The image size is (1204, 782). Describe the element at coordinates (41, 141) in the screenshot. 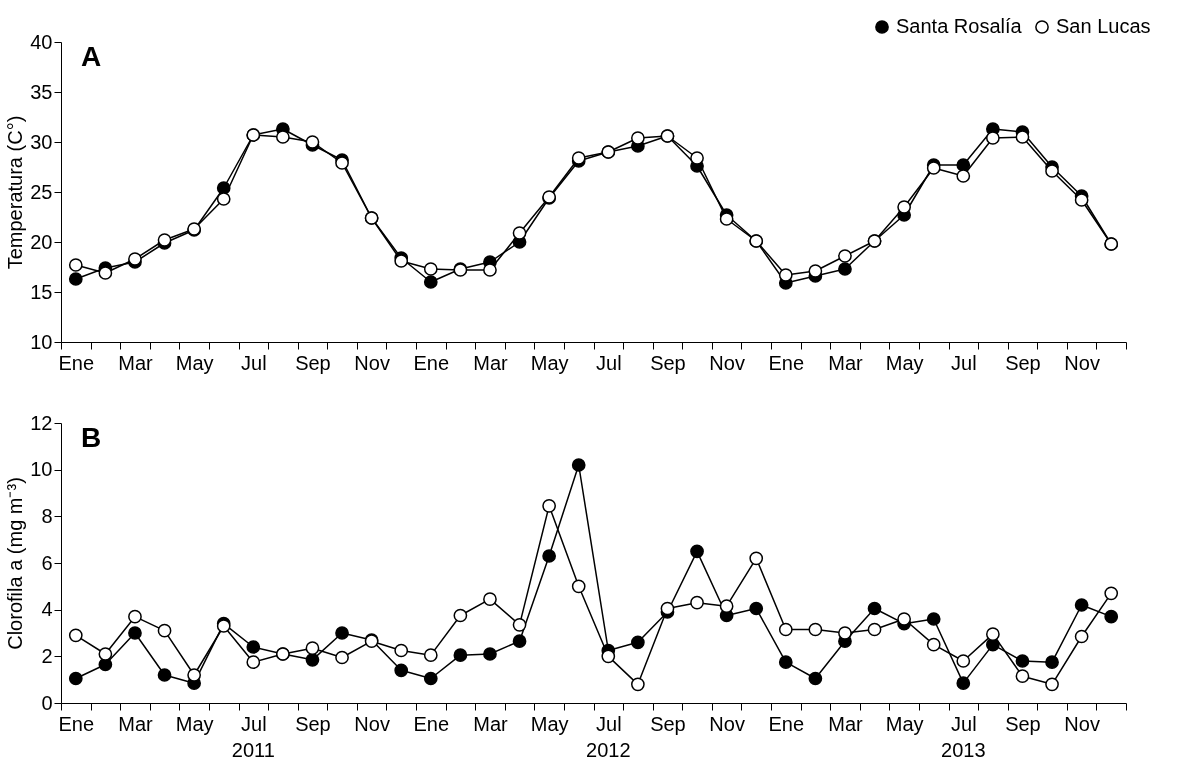

I see `y-tick-label: 30` at that location.